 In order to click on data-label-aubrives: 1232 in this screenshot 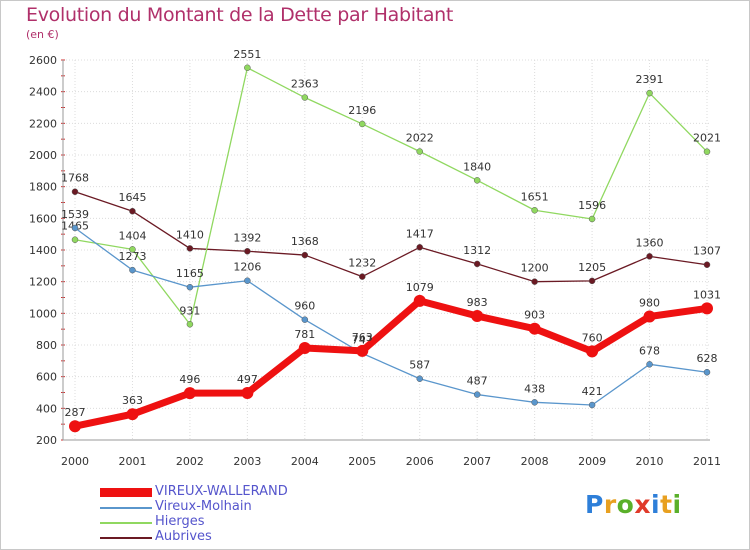, I will do `click(362, 263)`.